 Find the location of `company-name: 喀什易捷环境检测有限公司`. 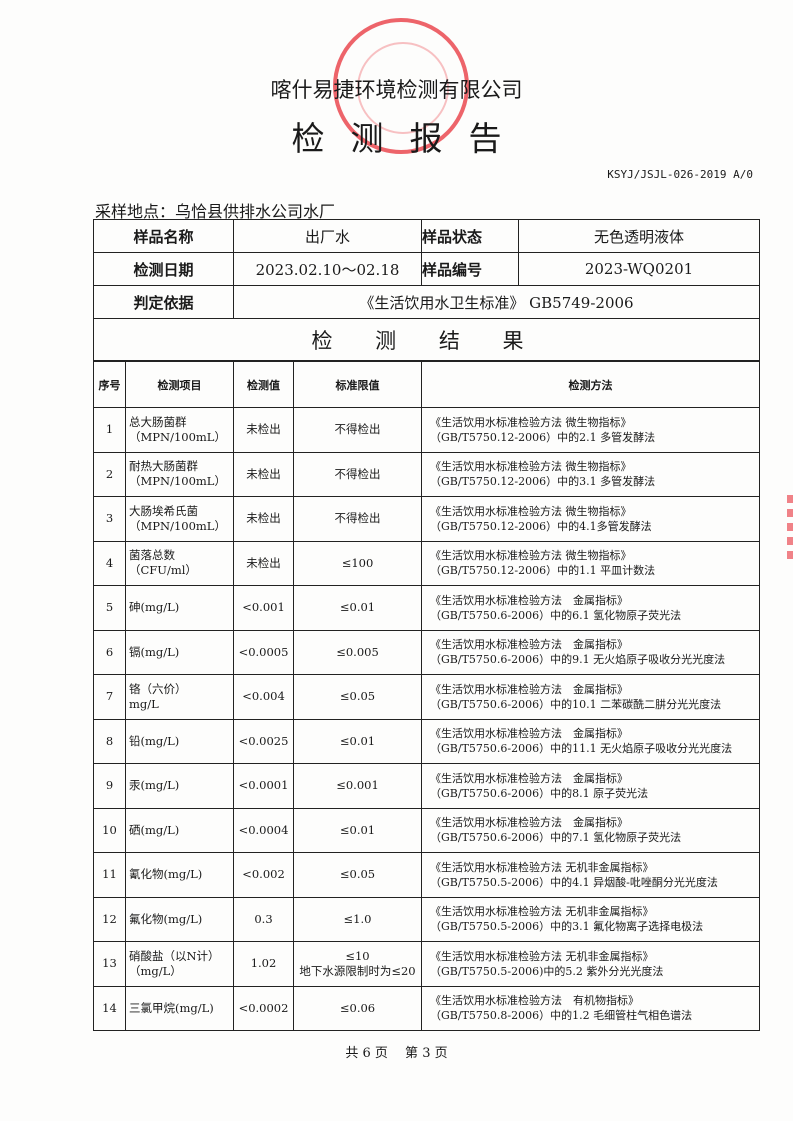

company-name: 喀什易捷环境检测有限公司 is located at coordinates (396, 90).